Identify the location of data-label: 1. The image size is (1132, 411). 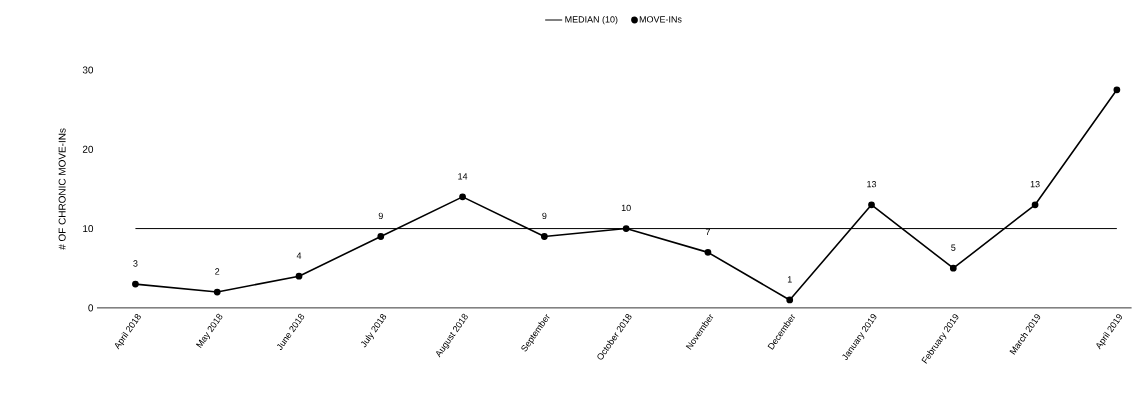
(789, 279).